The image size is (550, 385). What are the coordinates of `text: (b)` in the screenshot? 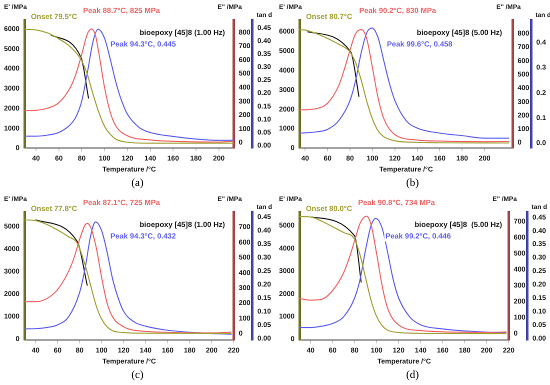 It's located at (412, 183).